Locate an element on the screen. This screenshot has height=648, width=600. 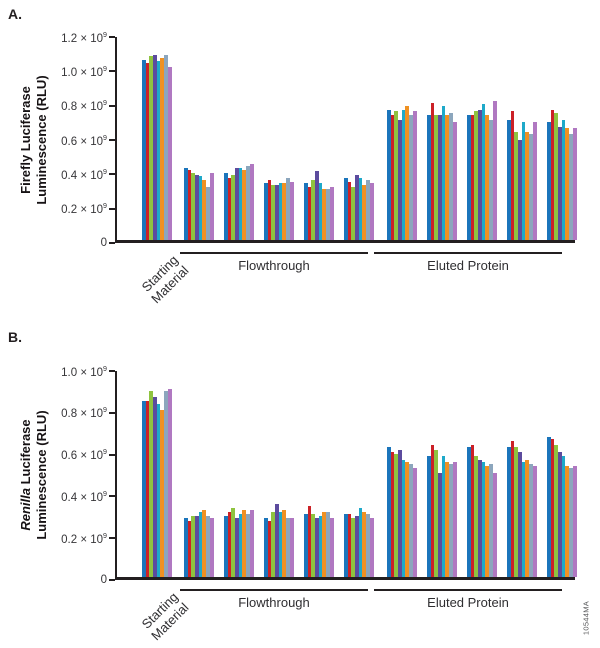
y-tick-label: 1.2 × 10⁹ is located at coordinates (84, 37).